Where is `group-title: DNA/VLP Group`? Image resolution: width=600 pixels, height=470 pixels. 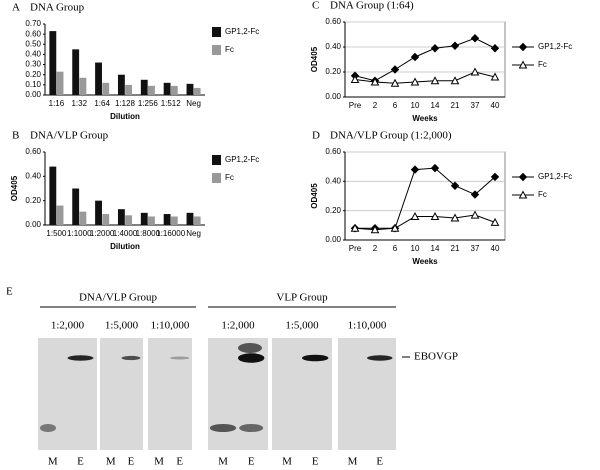 group-title: DNA/VLP Group is located at coordinates (118, 298).